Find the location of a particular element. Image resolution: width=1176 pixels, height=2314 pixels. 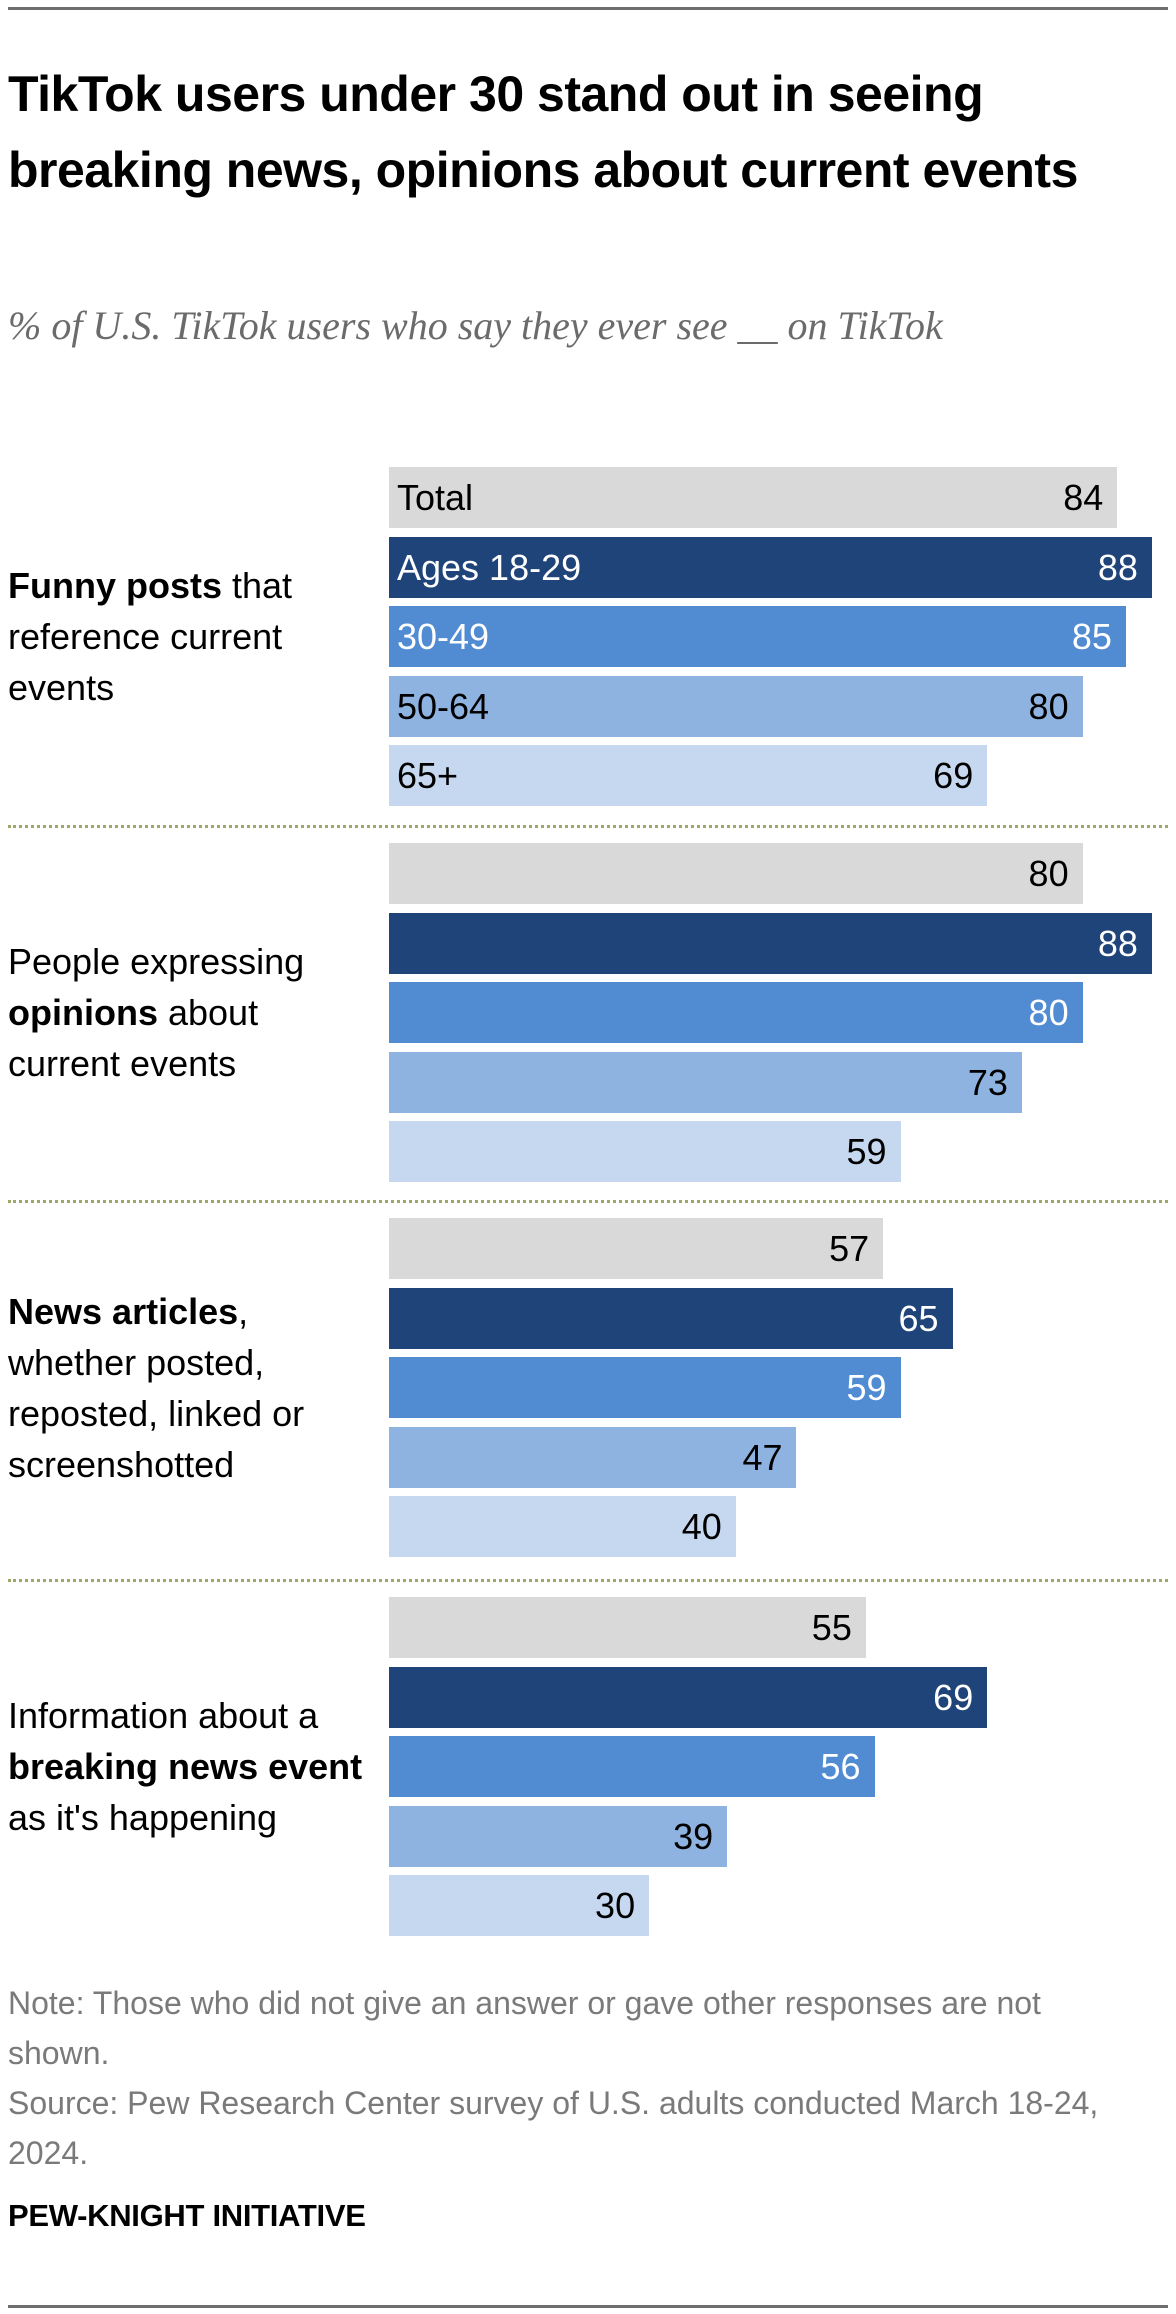

bar-value-label: 30 is located at coordinates (615, 1905).